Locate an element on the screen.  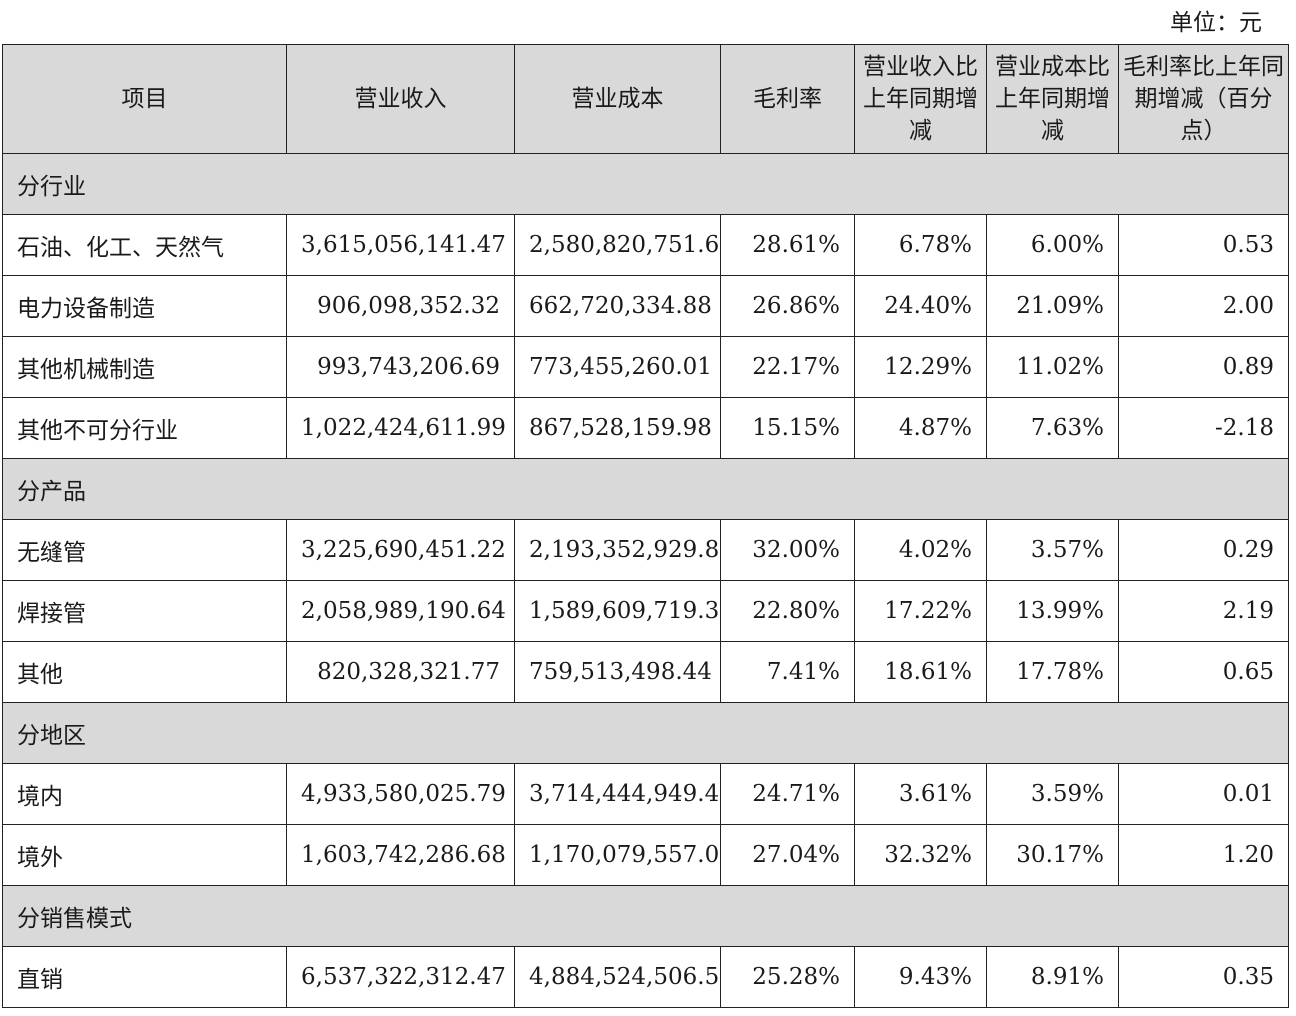
table-cell: 4,884,524,506.56 is located at coordinates (617, 977).